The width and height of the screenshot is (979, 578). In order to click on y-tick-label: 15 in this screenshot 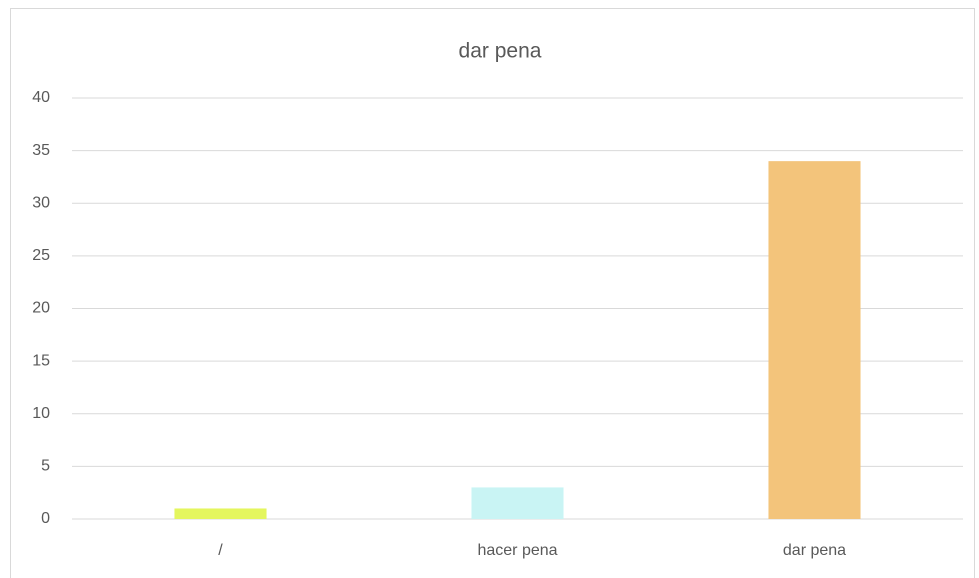, I will do `click(41, 360)`.